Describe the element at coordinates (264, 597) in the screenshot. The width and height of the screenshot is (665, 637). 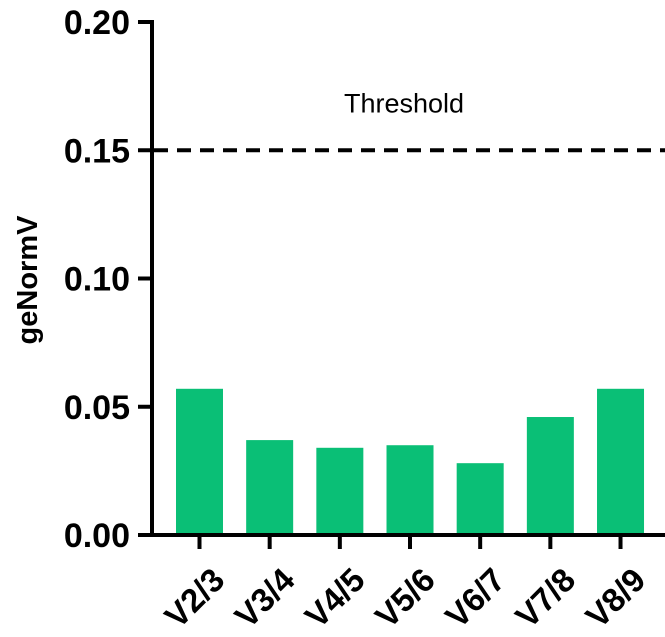
I see `x-tick-label: V3/4` at that location.